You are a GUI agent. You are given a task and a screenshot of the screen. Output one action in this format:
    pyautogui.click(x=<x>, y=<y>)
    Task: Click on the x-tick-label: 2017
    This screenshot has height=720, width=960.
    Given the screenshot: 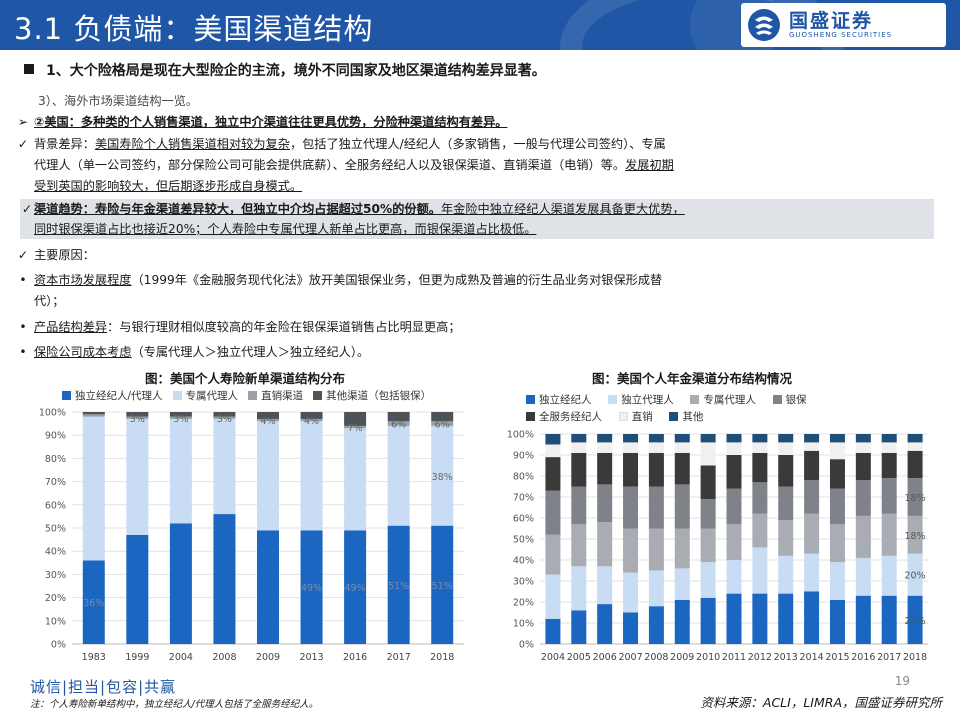 What is the action you would take?
    pyautogui.click(x=399, y=657)
    